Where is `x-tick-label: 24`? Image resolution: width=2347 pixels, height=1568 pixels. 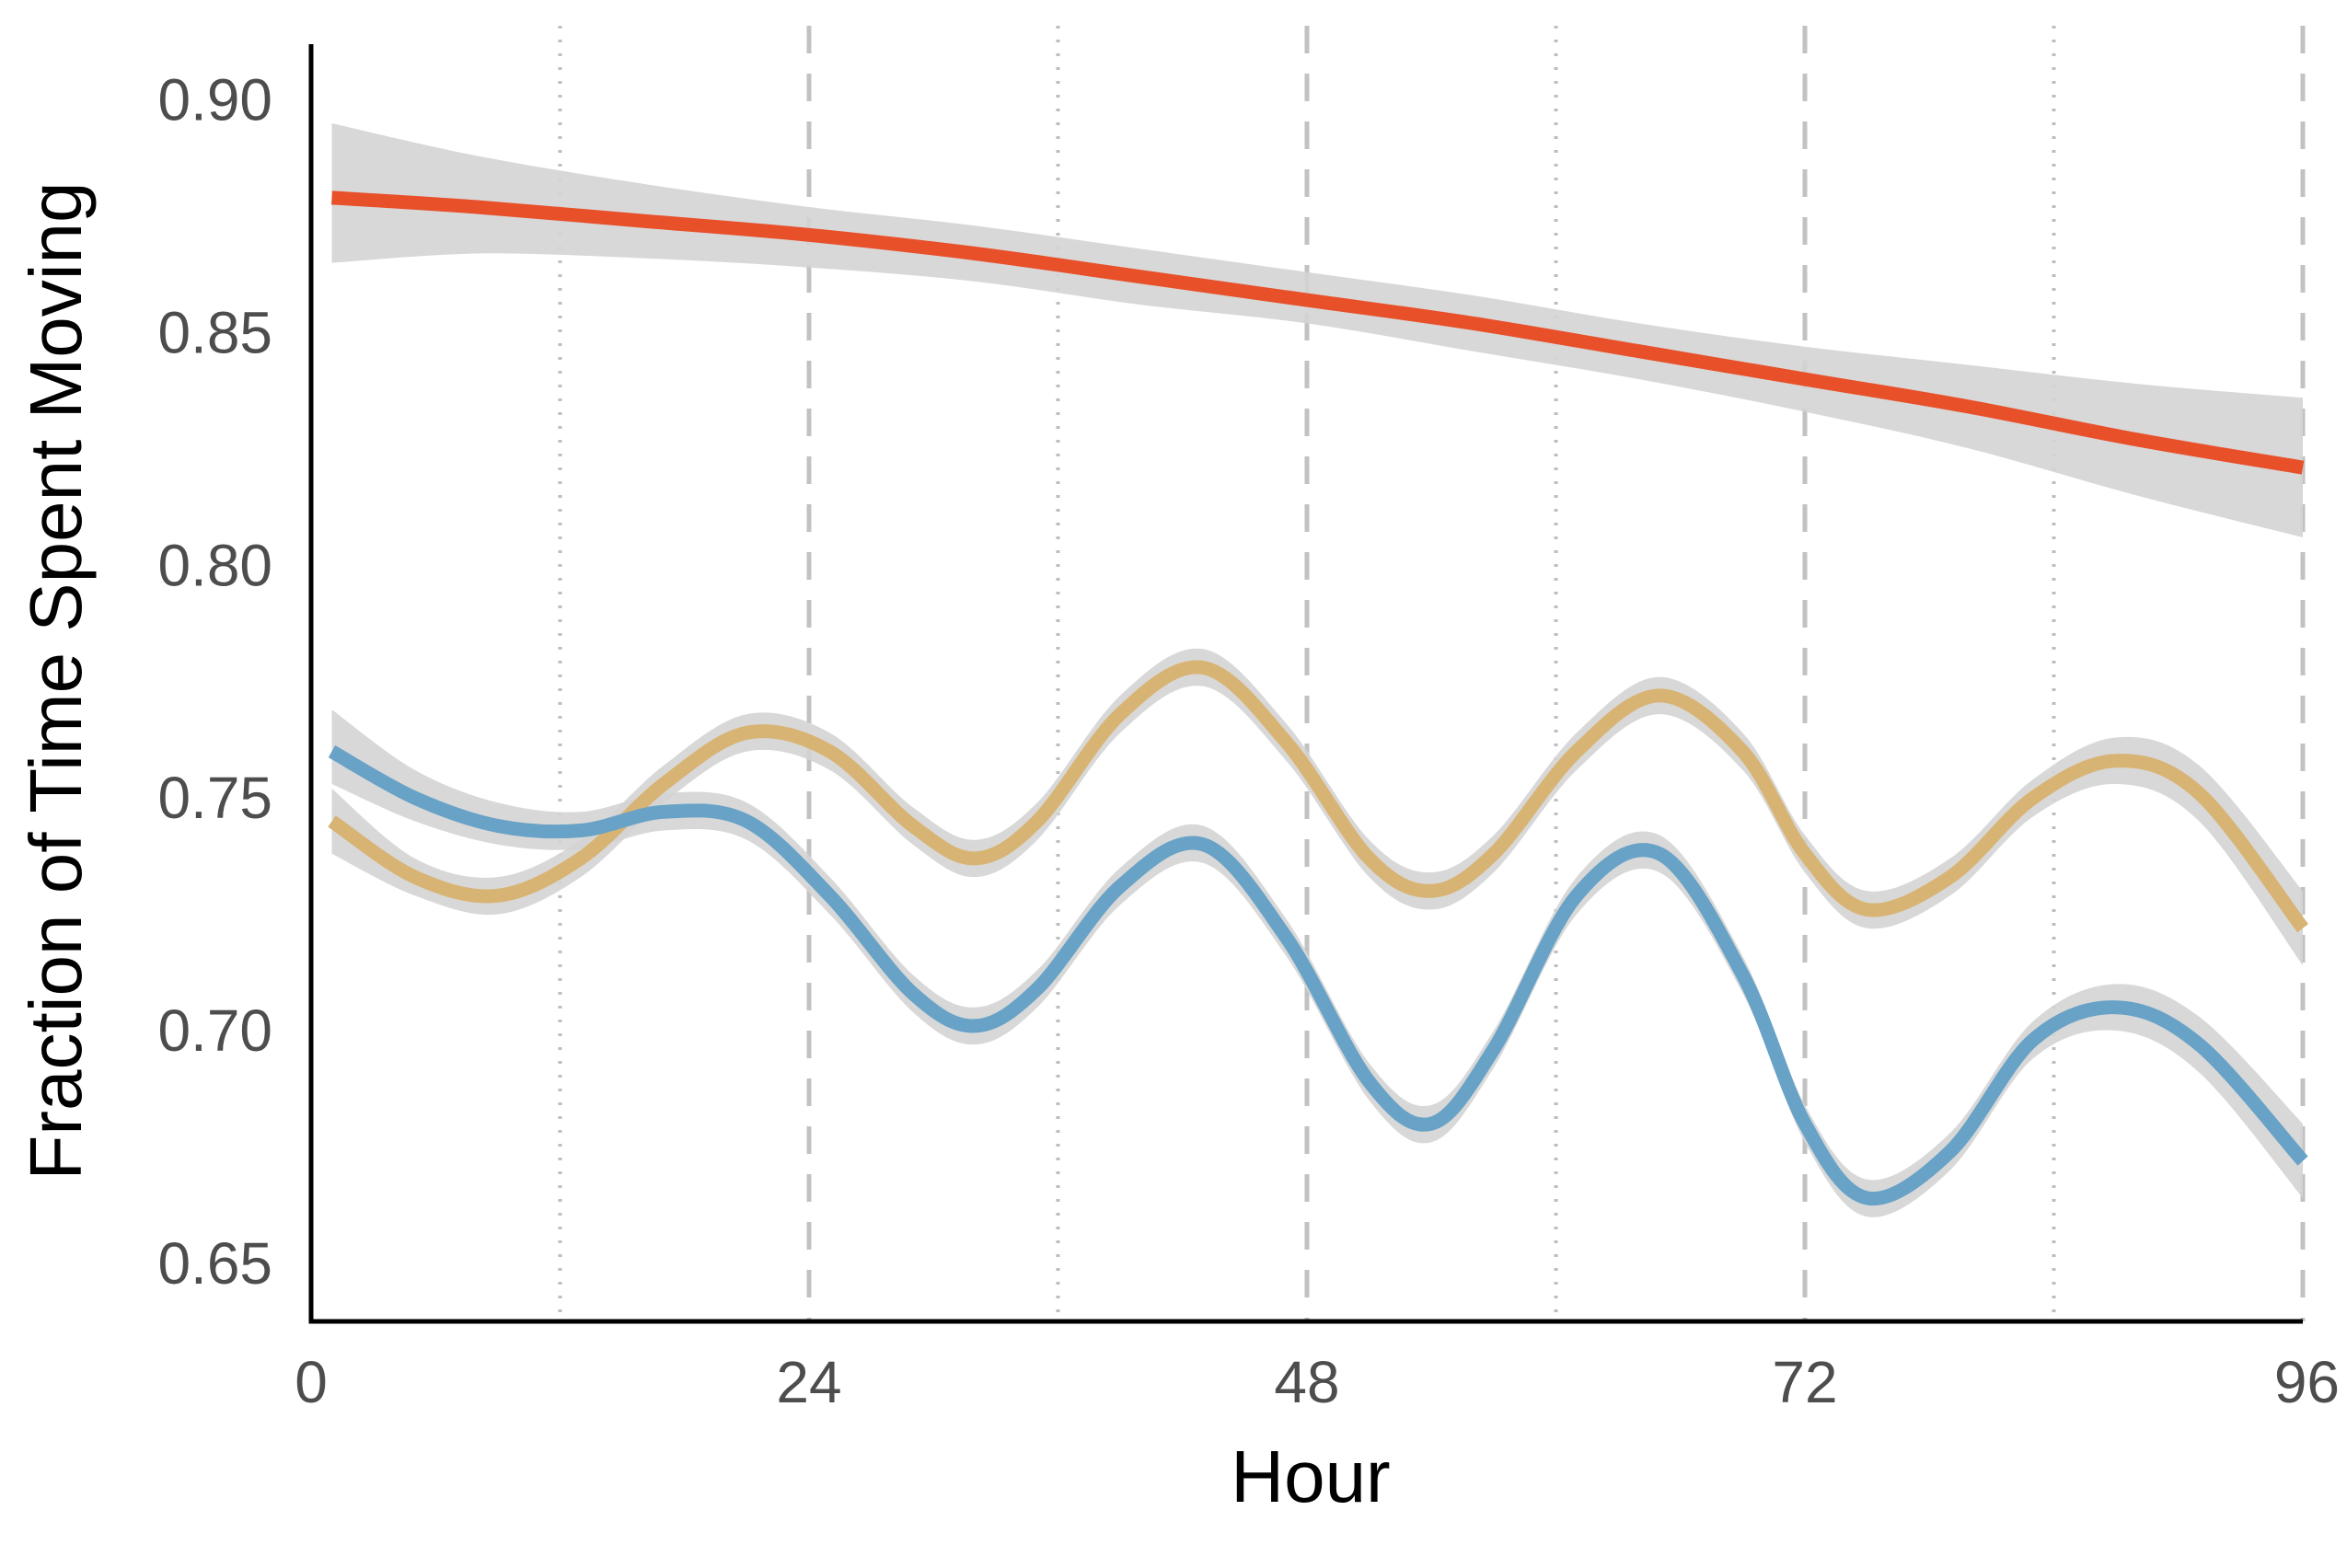
x-tick-label: 24 is located at coordinates (808, 1382).